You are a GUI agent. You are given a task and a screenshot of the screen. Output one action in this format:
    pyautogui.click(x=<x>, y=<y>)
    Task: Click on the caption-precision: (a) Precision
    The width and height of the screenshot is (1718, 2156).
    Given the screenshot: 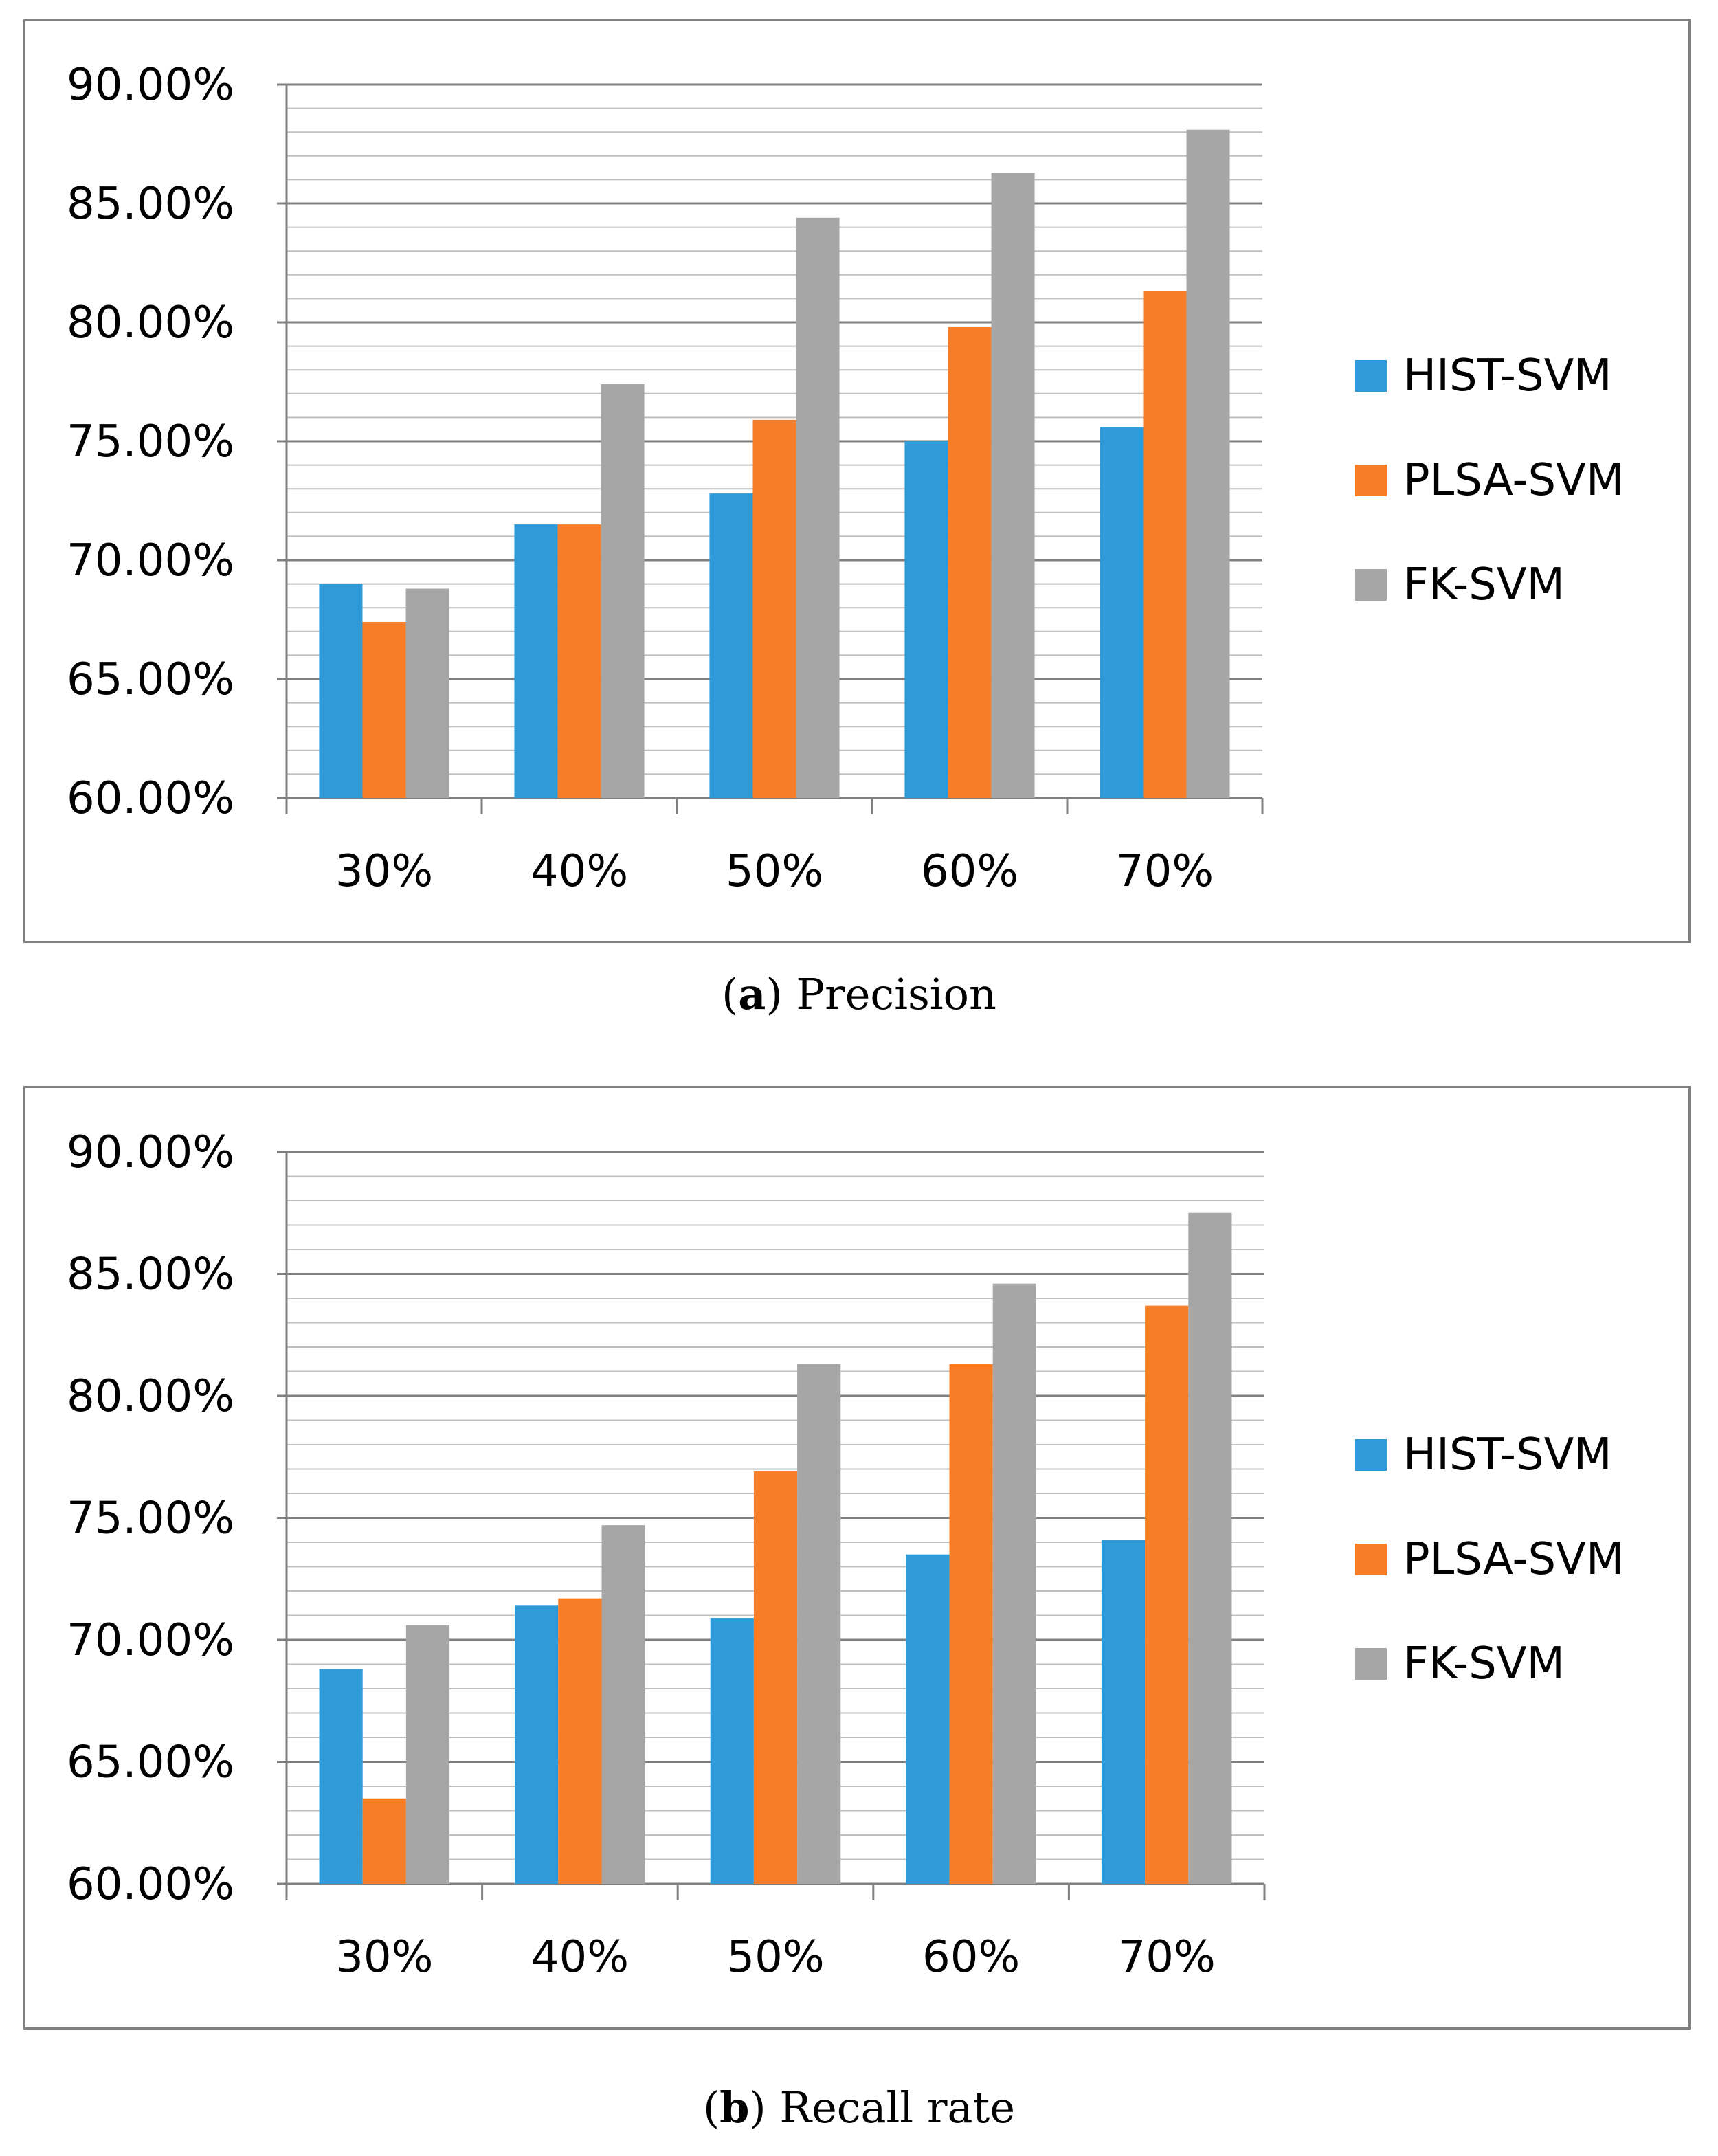 What is the action you would take?
    pyautogui.click(x=859, y=994)
    